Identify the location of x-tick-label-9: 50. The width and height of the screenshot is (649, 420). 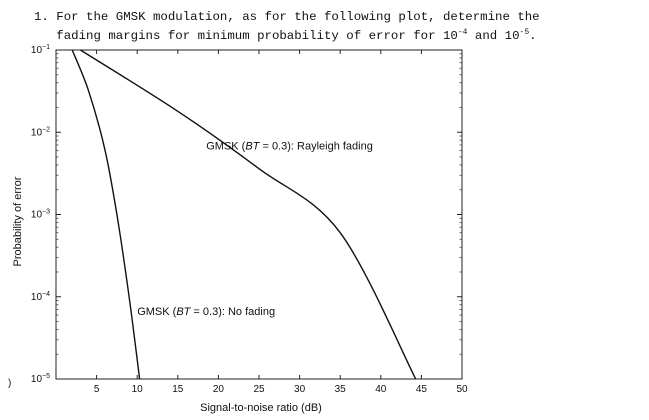
(462, 389).